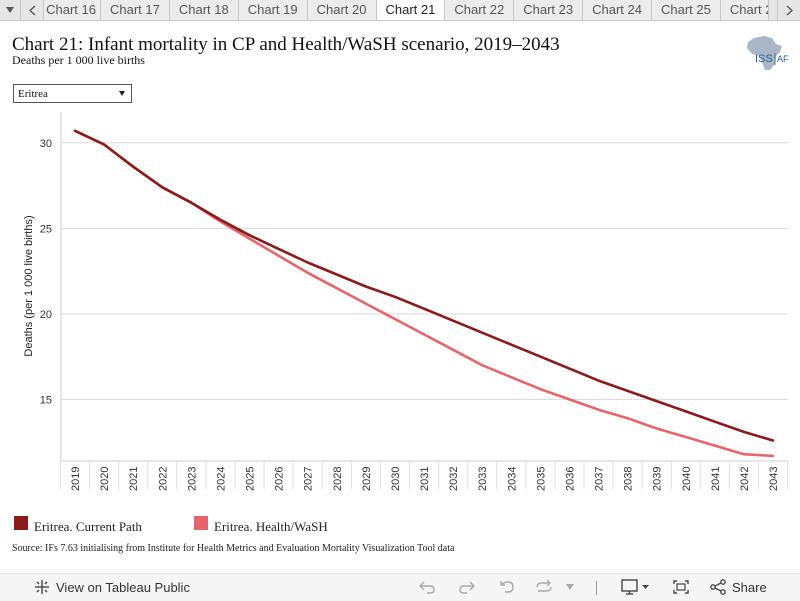 Image resolution: width=800 pixels, height=601 pixels. Describe the element at coordinates (549, 10) in the screenshot. I see `tab-chart-23: Chart 23` at that location.